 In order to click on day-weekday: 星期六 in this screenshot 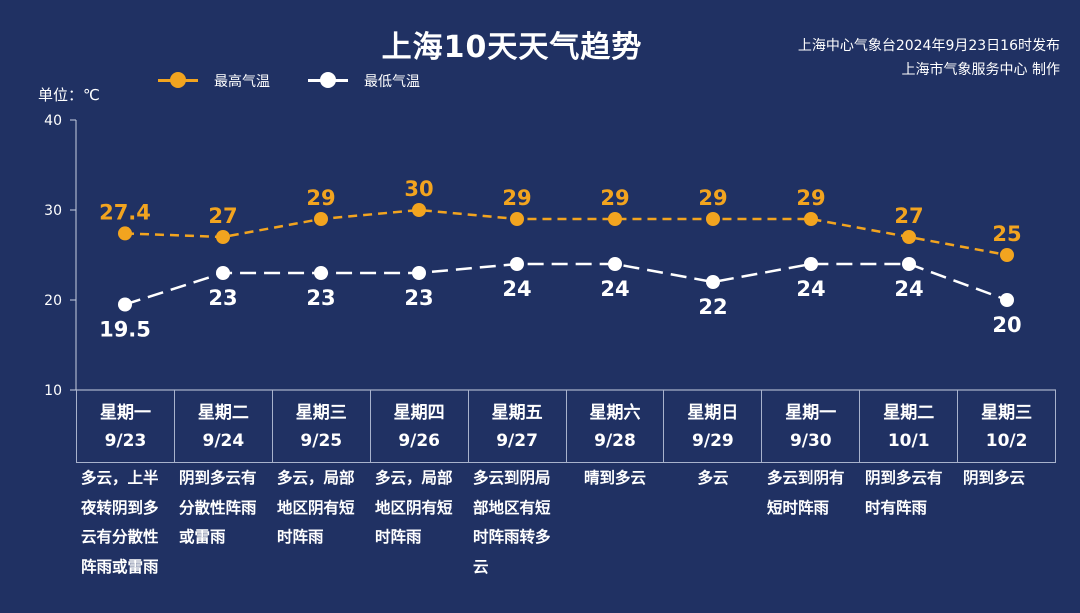, I will do `click(615, 413)`.